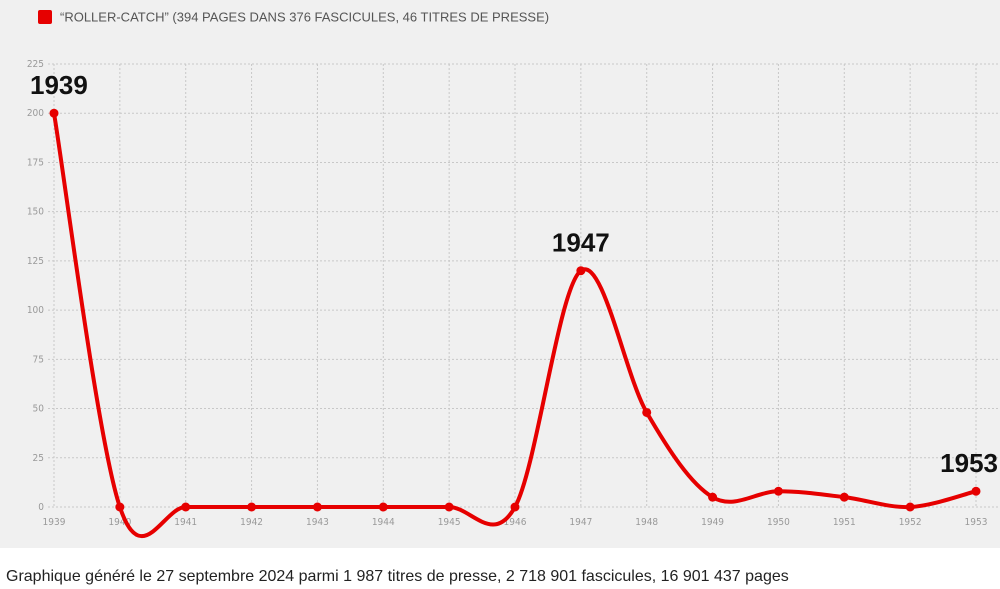 This screenshot has width=1000, height=589. Describe the element at coordinates (646, 522) in the screenshot. I see `x-tick-label: 1948` at that location.